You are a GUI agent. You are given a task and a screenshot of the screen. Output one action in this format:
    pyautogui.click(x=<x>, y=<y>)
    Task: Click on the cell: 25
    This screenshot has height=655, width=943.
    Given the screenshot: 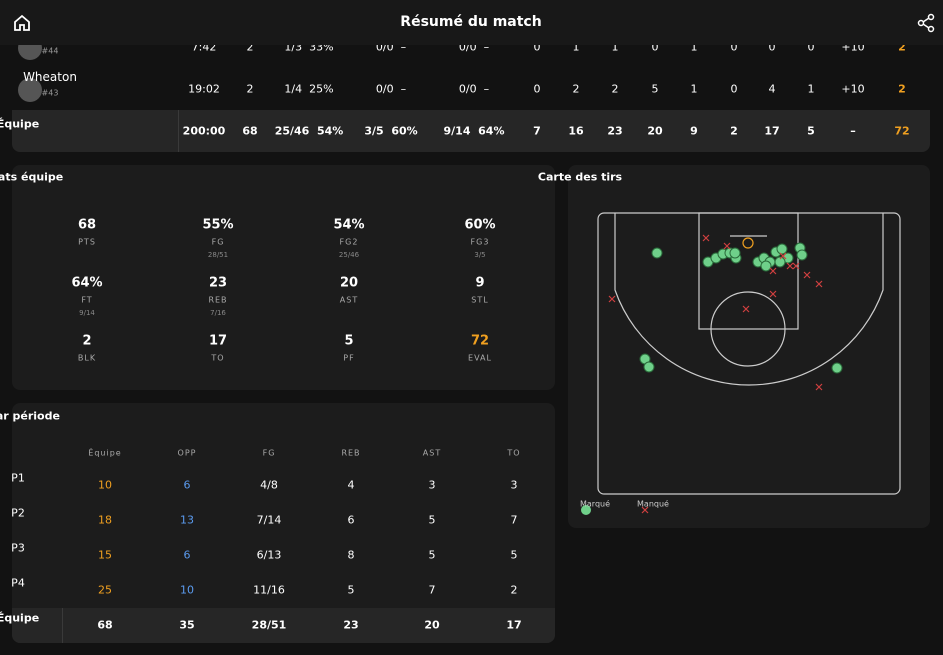 What is the action you would take?
    pyautogui.click(x=105, y=590)
    